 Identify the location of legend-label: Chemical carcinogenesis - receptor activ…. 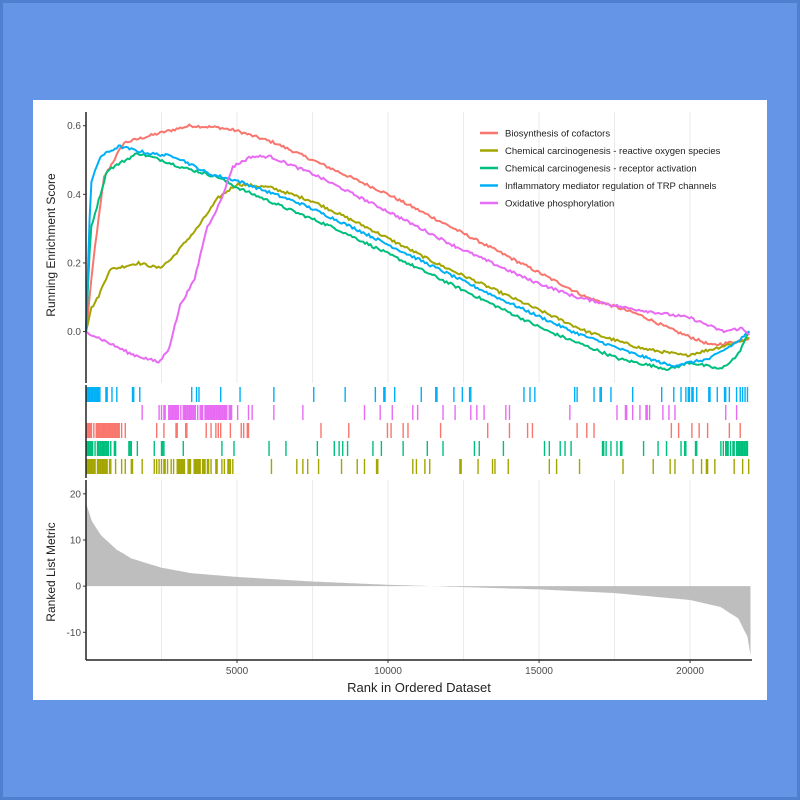
(601, 169).